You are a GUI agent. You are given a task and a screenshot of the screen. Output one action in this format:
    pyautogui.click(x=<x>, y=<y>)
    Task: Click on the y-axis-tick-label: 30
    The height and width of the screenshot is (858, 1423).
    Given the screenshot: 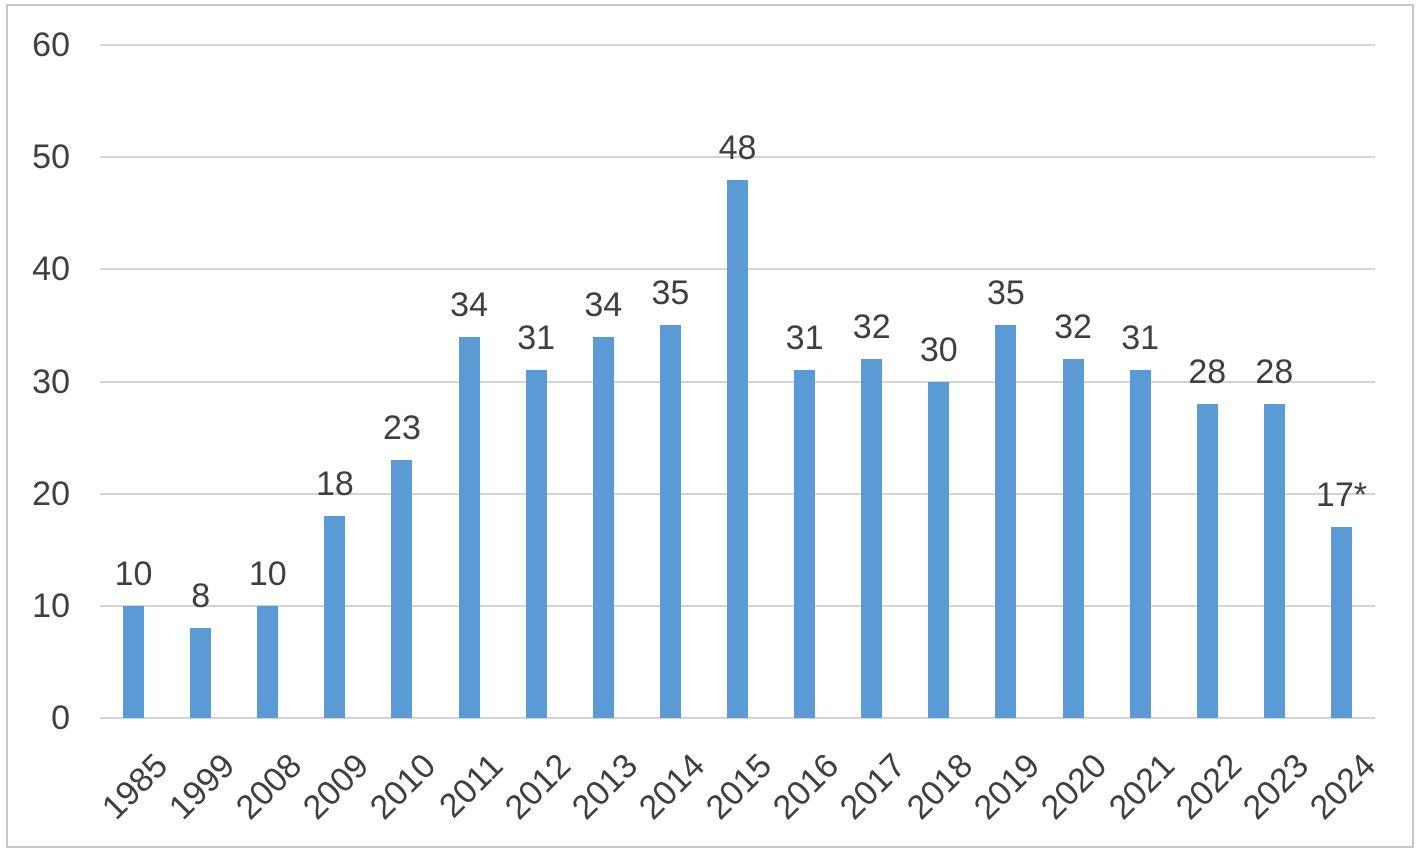 What is the action you would take?
    pyautogui.click(x=51, y=381)
    